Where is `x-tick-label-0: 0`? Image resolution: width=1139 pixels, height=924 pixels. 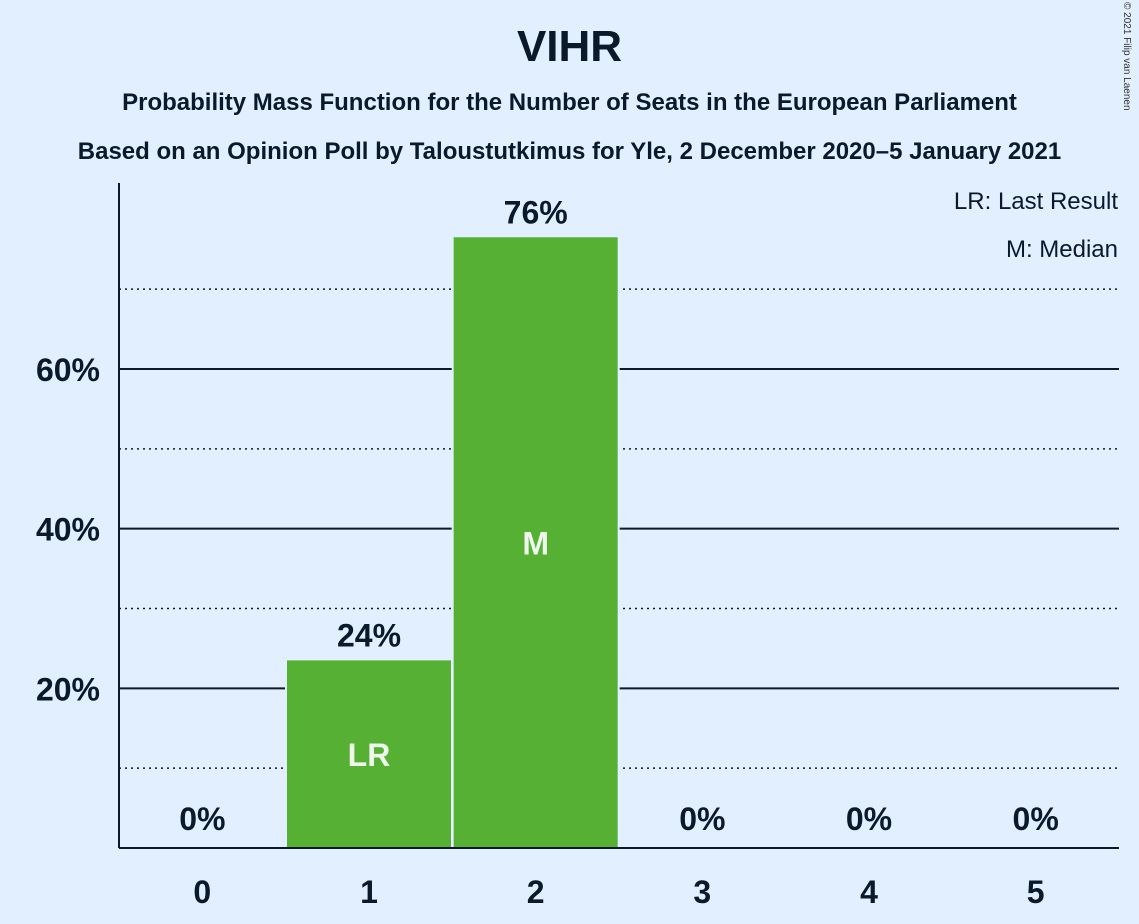 x-tick-label-0: 0 is located at coordinates (202, 892).